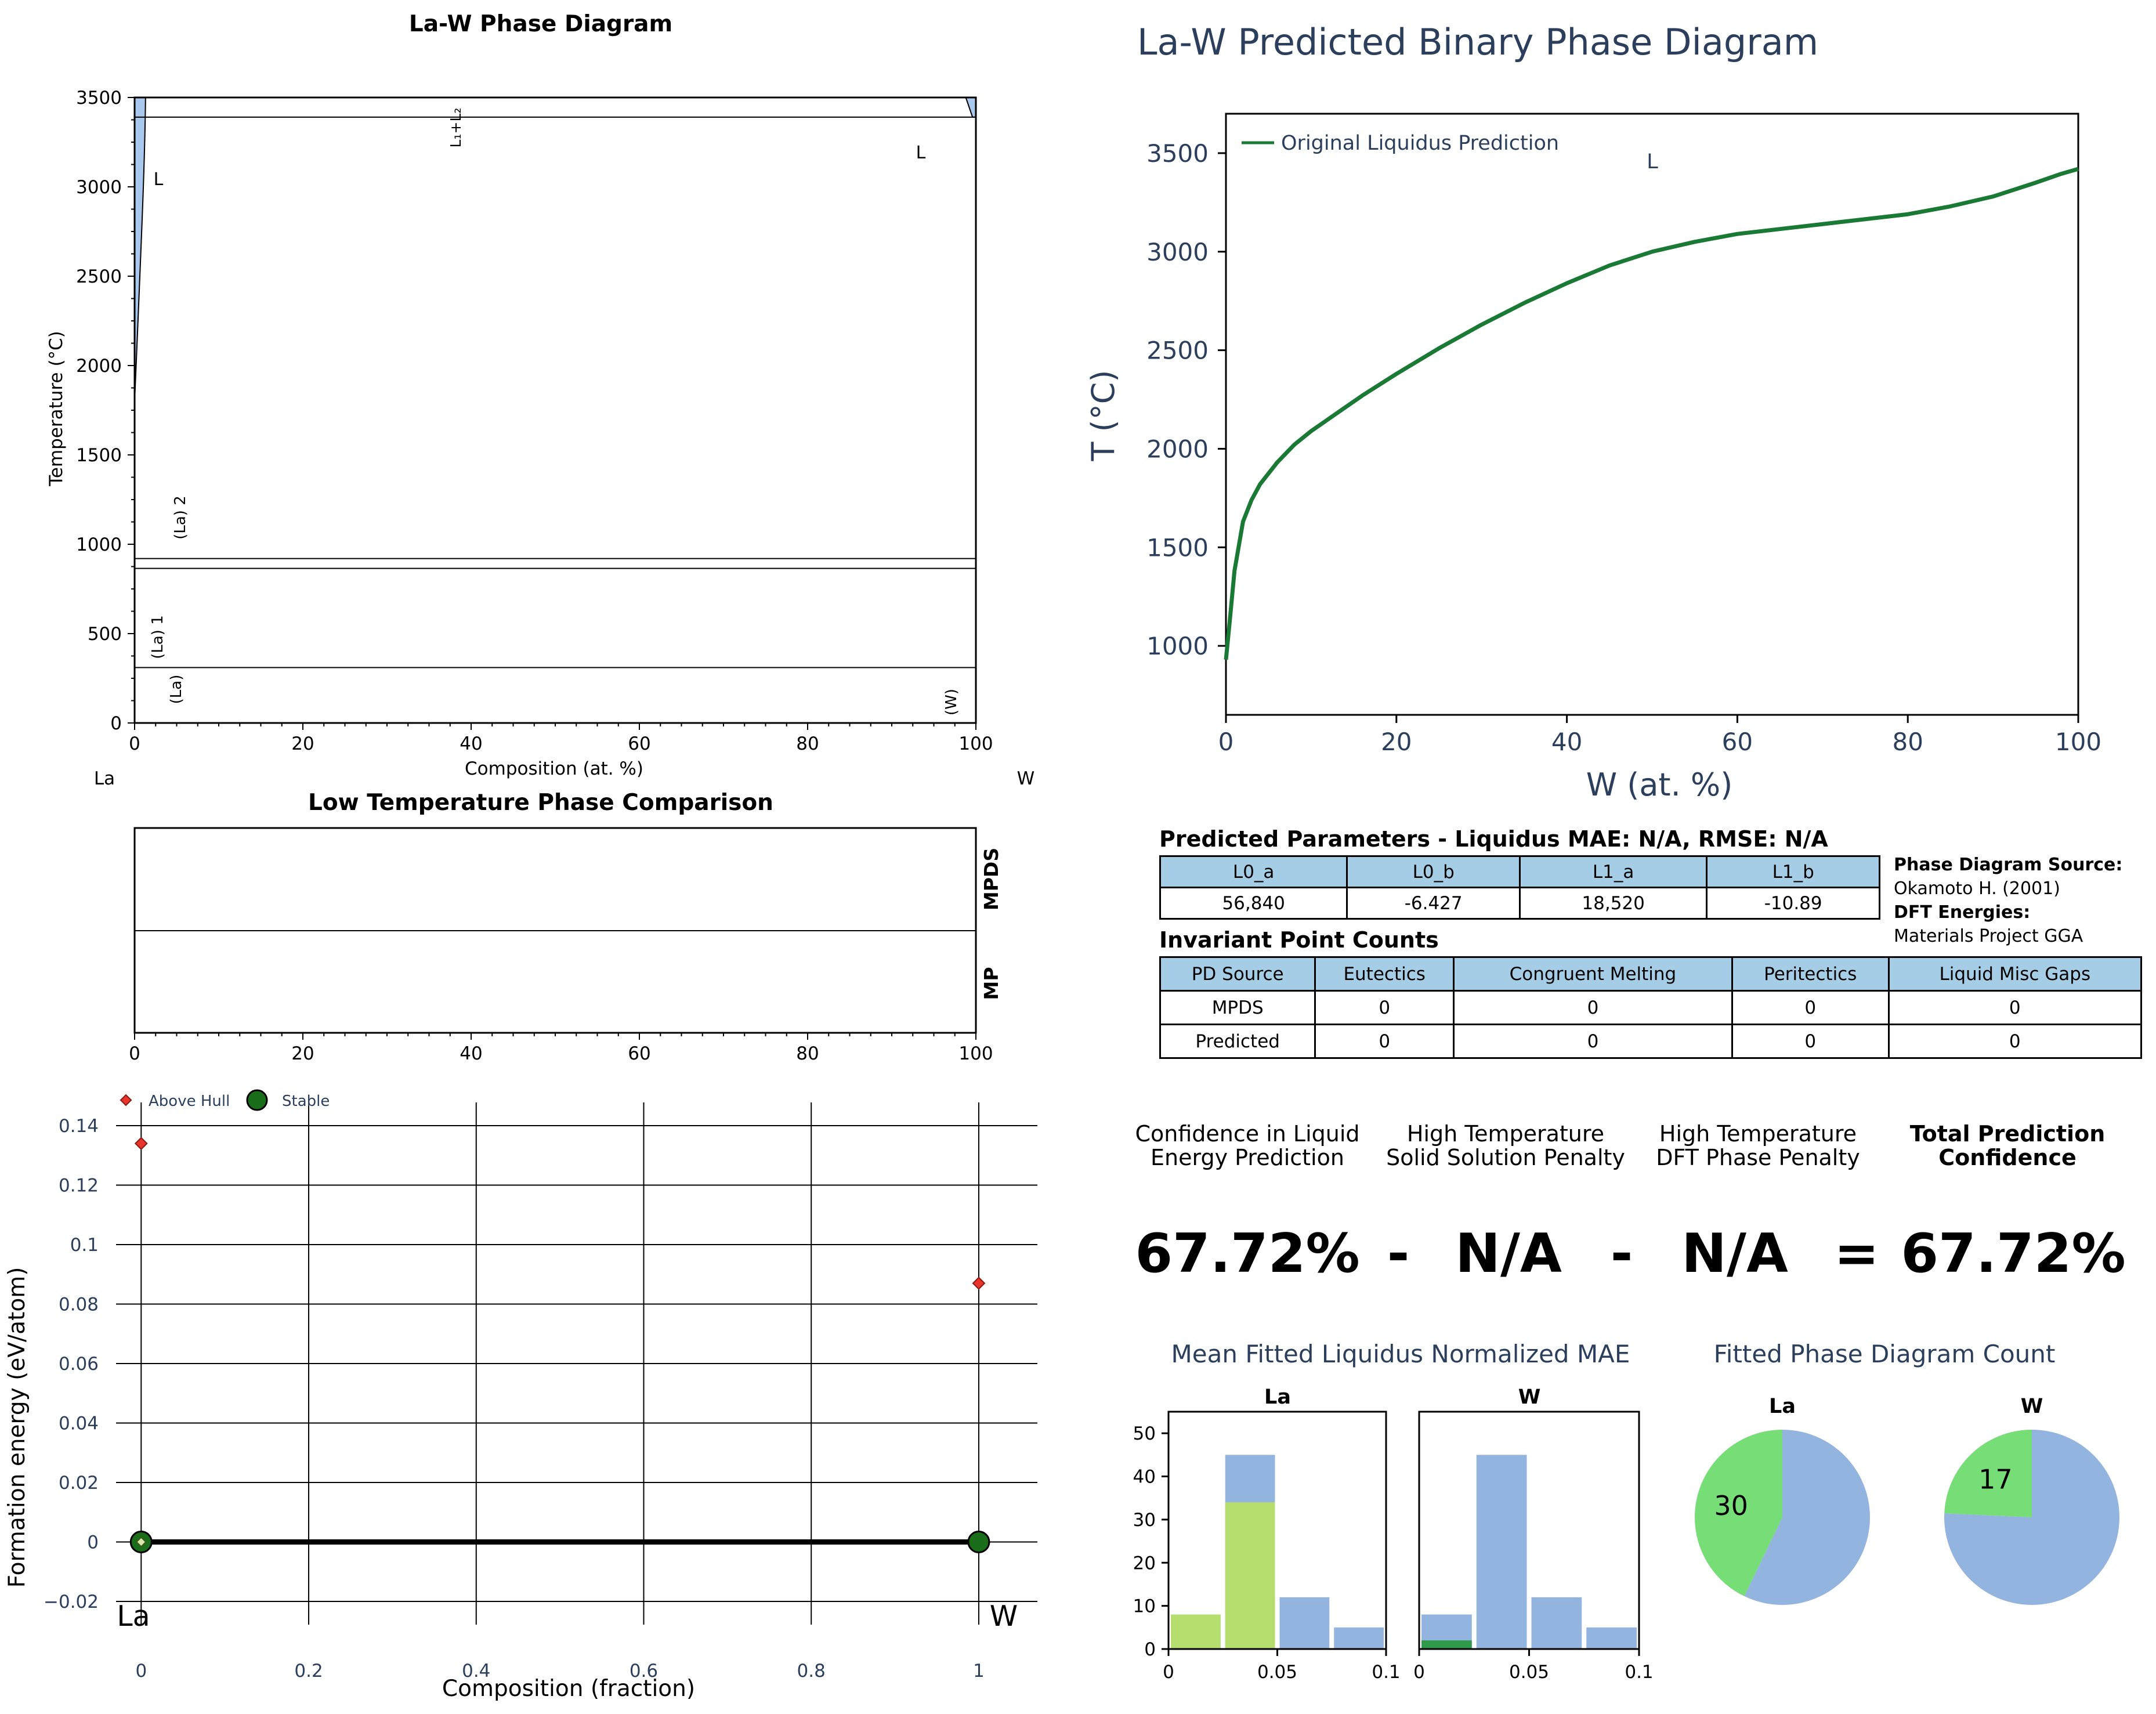  What do you see at coordinates (644, 1671) in the screenshot?
I see `x-tick-label: 0.6` at bounding box center [644, 1671].